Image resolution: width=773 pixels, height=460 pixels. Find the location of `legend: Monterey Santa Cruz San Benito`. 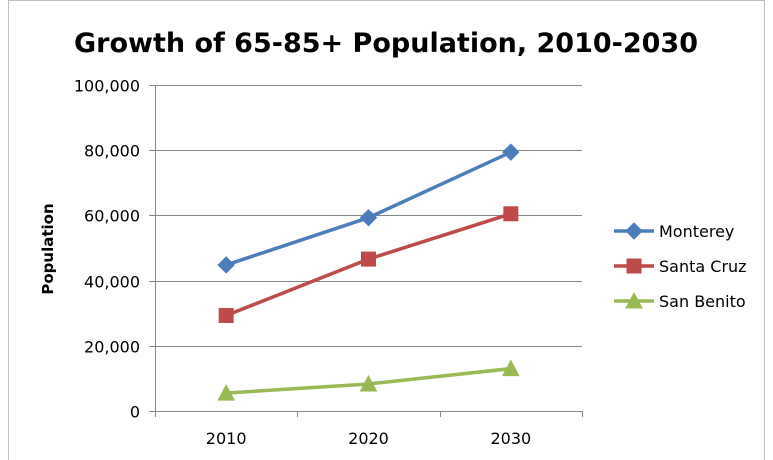

legend: Monterey Santa Cruz San Benito is located at coordinates (680, 266).